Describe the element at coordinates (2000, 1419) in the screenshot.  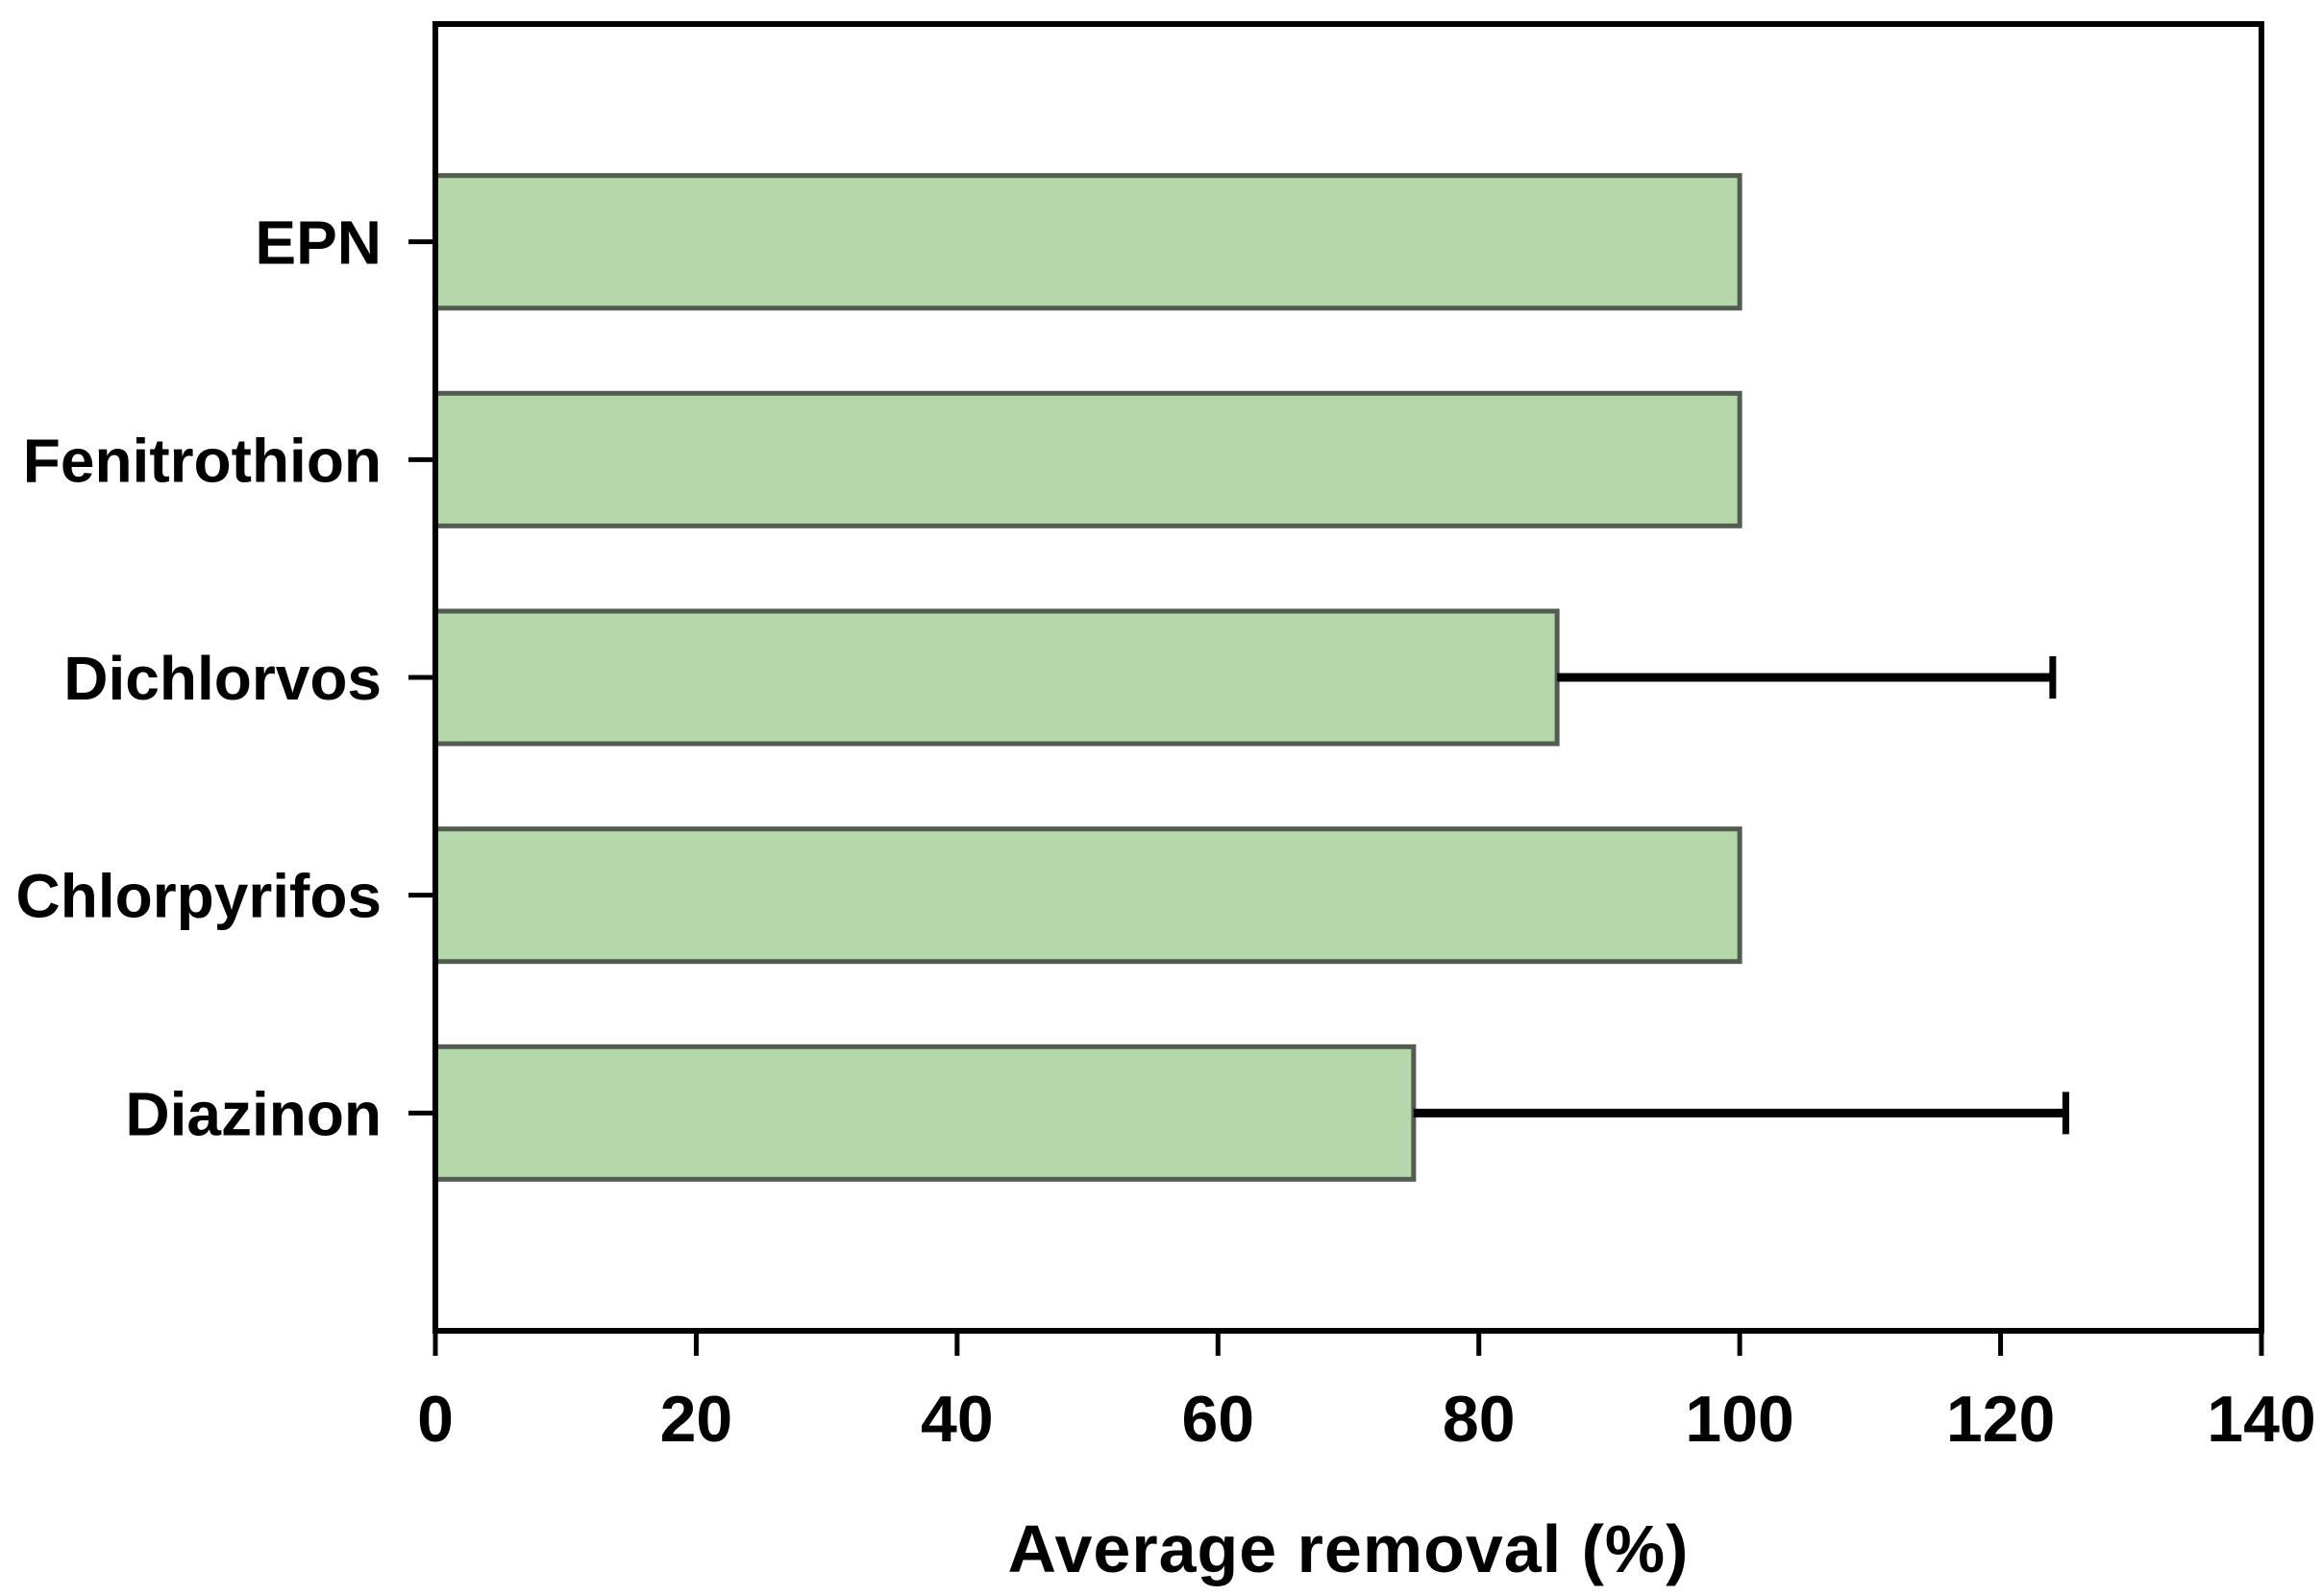
I see `x-tick-label-120: 120` at that location.